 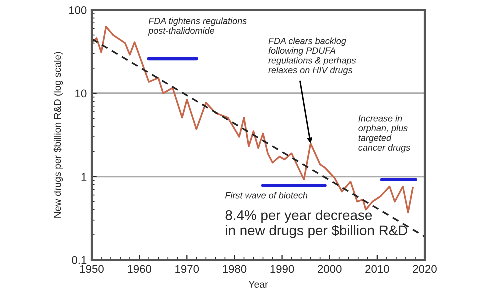 What do you see at coordinates (312, 57) in the screenshot?
I see `annotation: FDA clears backlog following PDUFA regulations & perhaps relaxes on HIV drugs` at bounding box center [312, 57].